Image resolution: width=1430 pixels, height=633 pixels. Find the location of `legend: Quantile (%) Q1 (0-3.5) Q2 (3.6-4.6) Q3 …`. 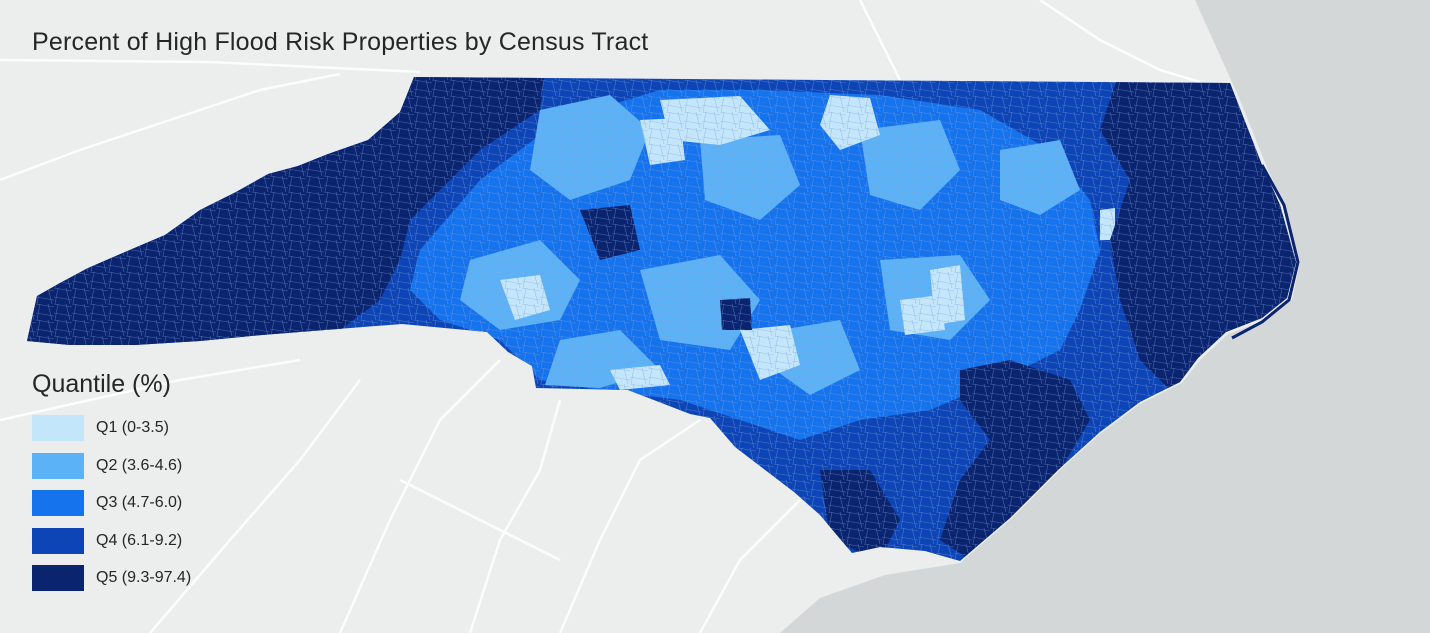

legend: Quantile (%) Q1 (0-3.5) Q2 (3.6-4.6) Q3 … is located at coordinates (111, 486).